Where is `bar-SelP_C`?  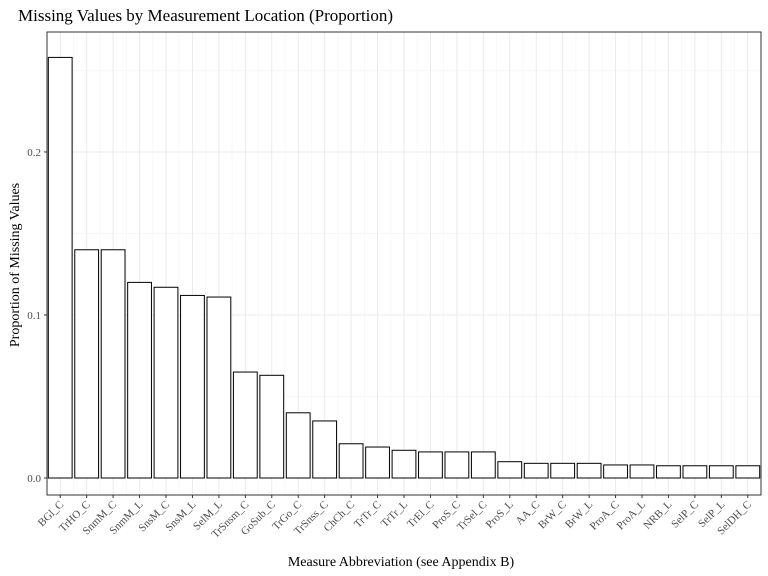 bar-SelP_C is located at coordinates (695, 472).